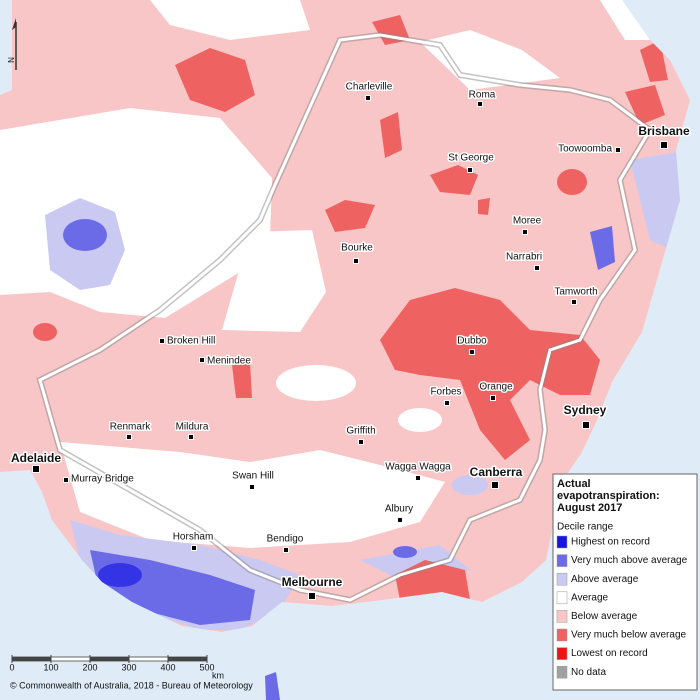 The height and width of the screenshot is (700, 700). Describe the element at coordinates (191, 341) in the screenshot. I see `city-label: Broken Hill` at that location.